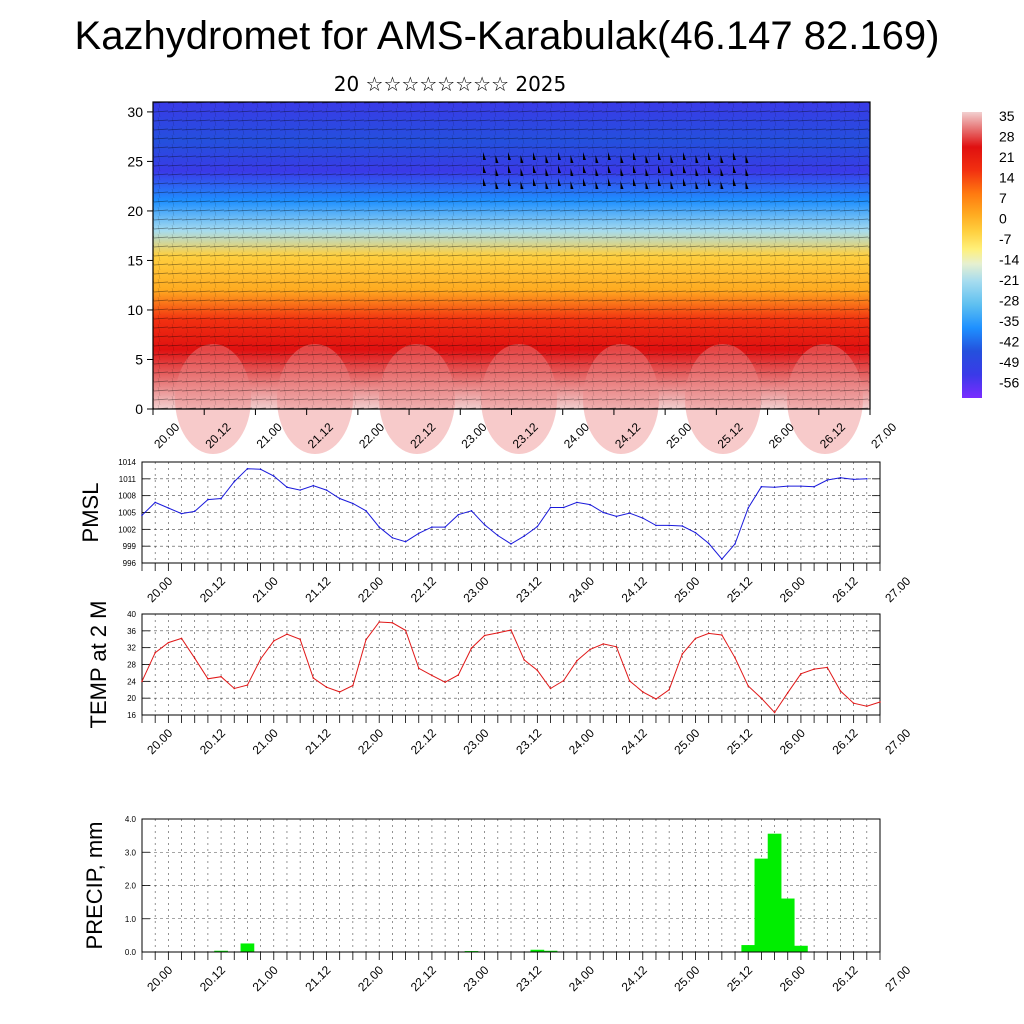 The height and width of the screenshot is (1024, 1024). I want to click on y-axis-label: PRECIP, mm, so click(94, 886).